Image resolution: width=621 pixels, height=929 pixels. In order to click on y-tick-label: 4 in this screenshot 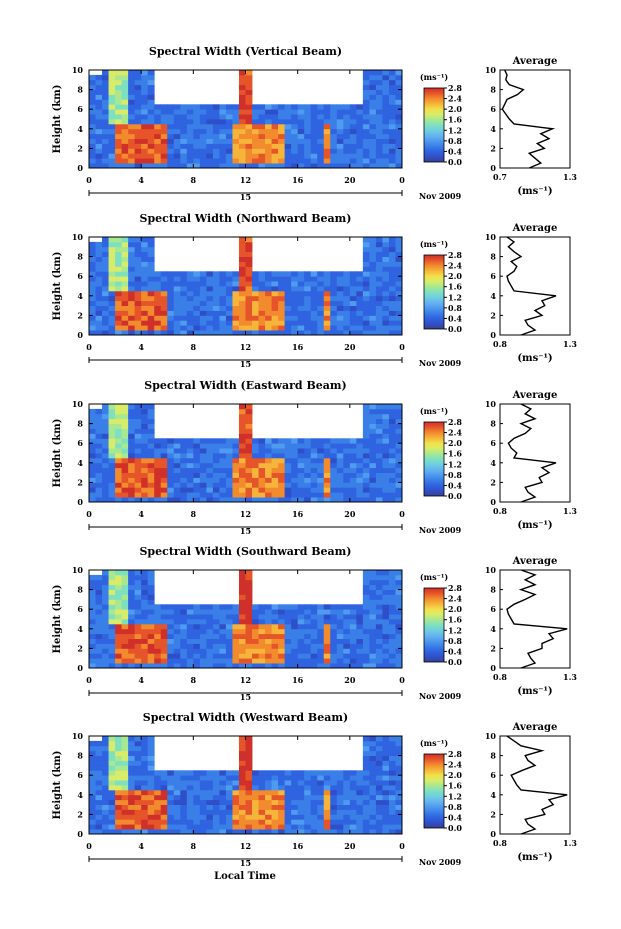, I will do `click(80, 463)`.